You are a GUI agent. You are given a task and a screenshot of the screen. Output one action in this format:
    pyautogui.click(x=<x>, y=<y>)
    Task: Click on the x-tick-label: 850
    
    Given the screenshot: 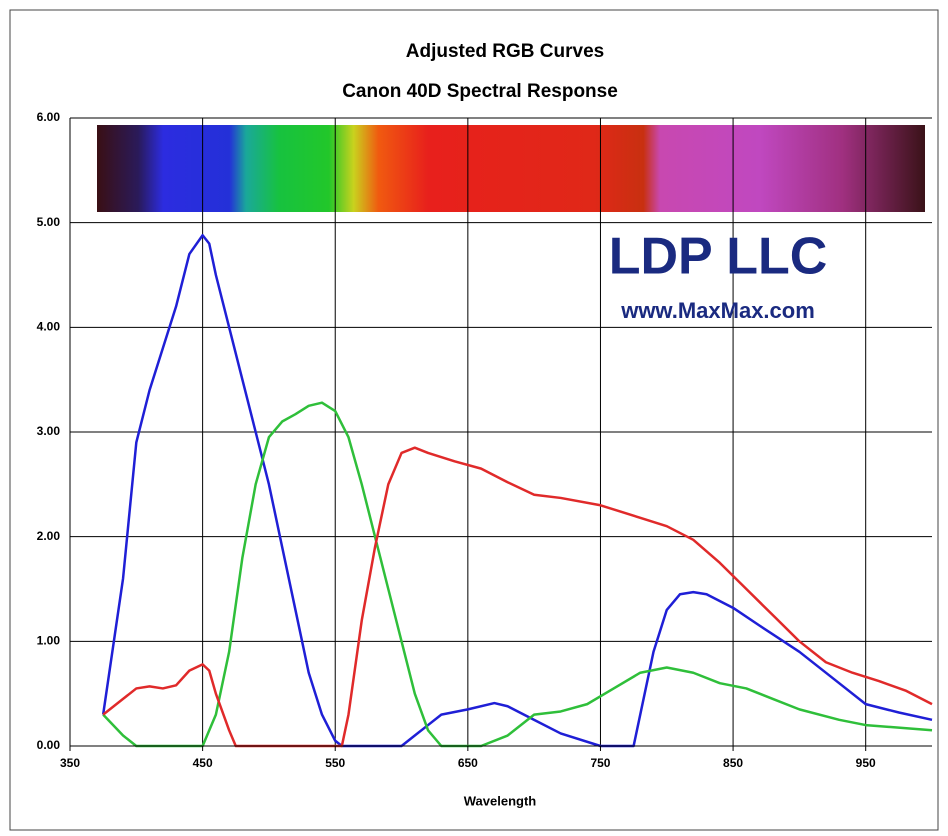 What is the action you would take?
    pyautogui.click(x=733, y=763)
    